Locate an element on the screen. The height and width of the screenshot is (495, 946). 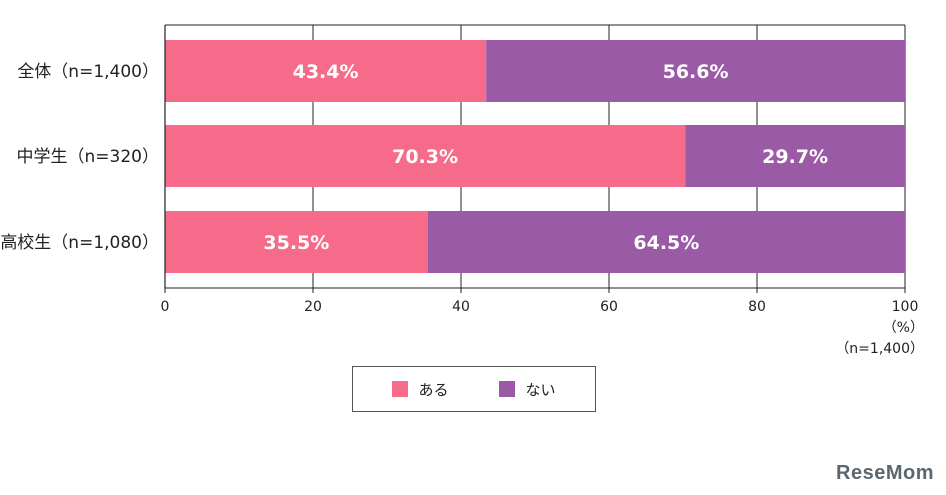
x-tick-label-60: 60 is located at coordinates (609, 307).